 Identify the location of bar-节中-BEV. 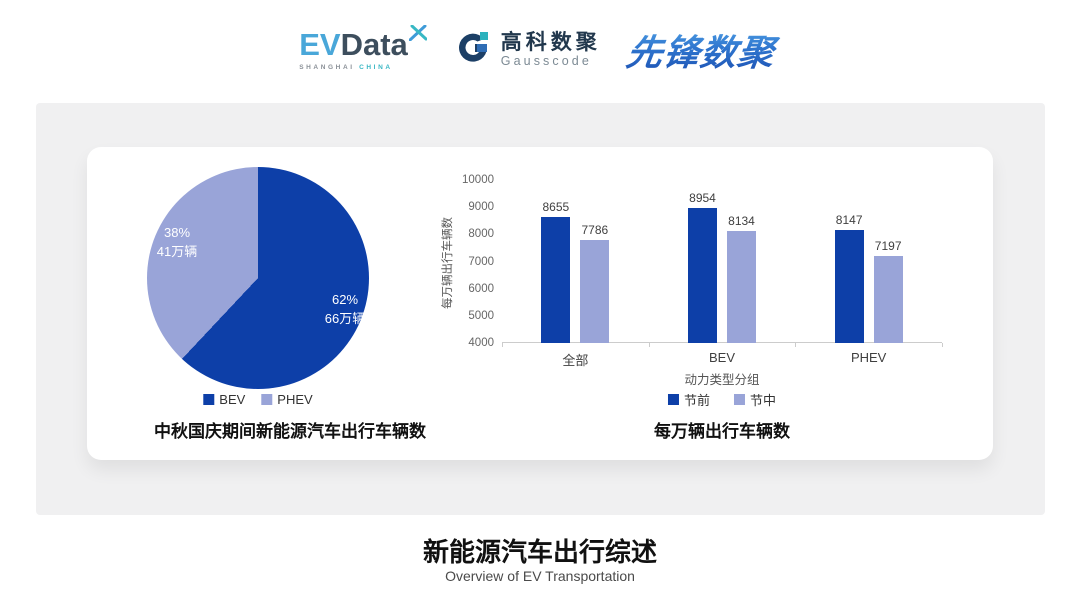
(741, 286).